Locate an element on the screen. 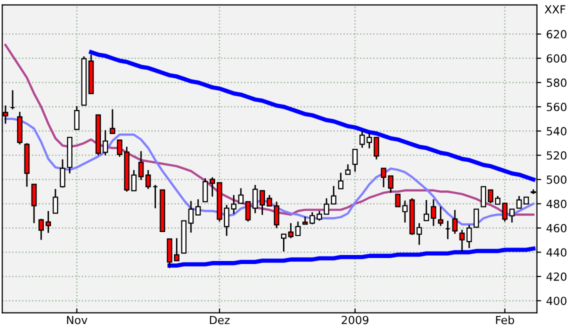 This screenshot has height=330, width=570. y-tick-label: 440 is located at coordinates (556, 252).